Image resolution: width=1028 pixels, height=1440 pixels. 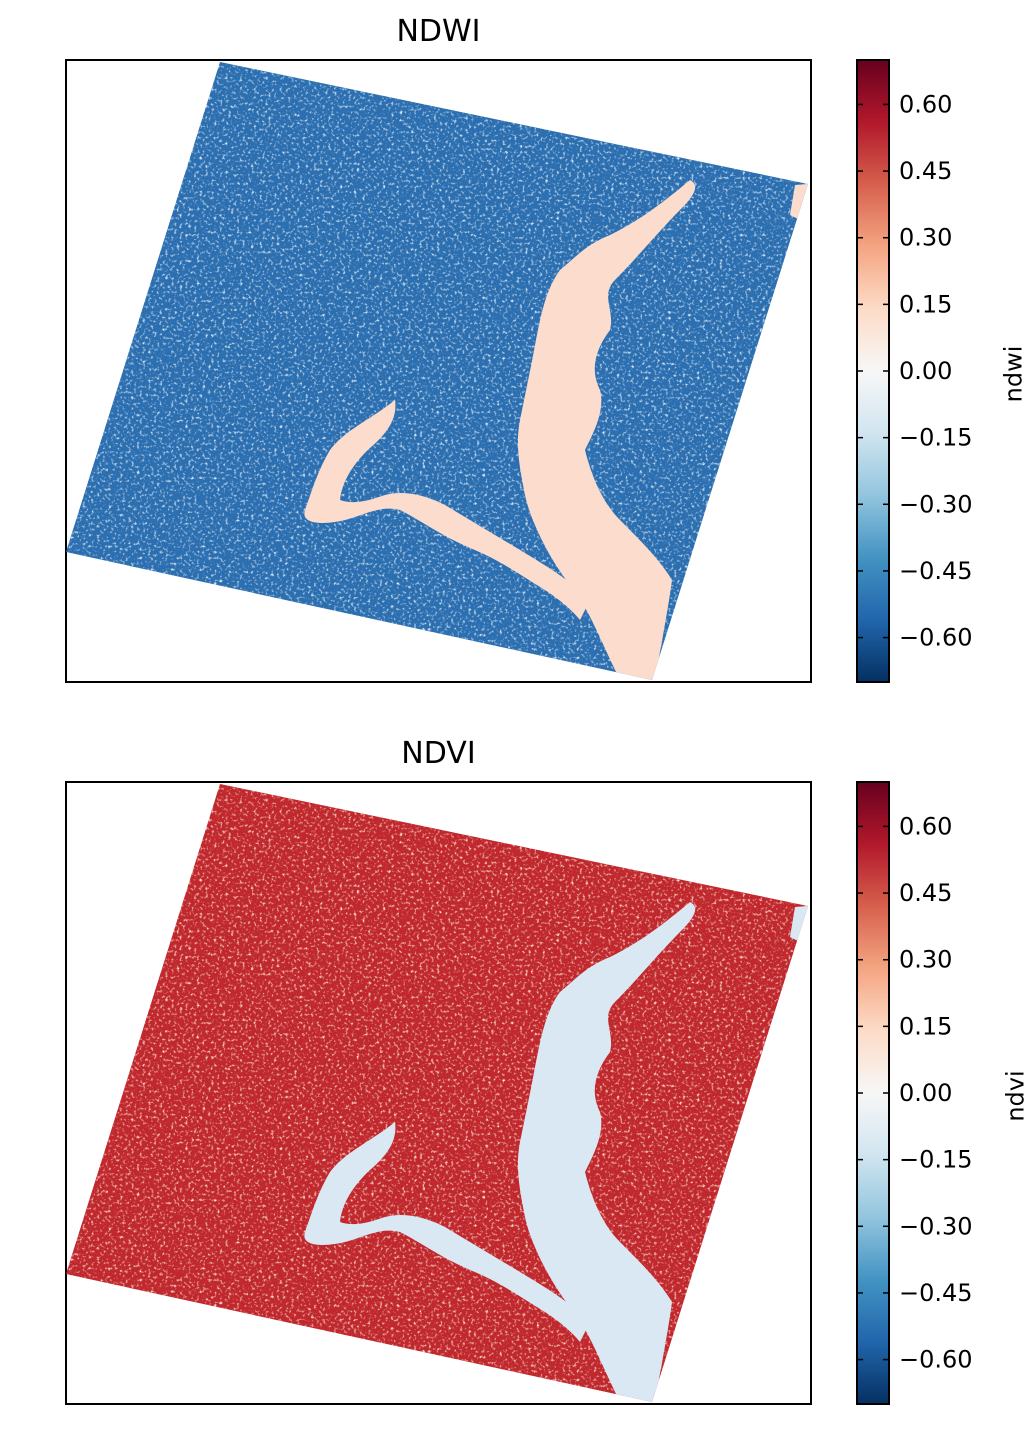 I want to click on colorbar-label: ndwi, so click(x=1013, y=374).